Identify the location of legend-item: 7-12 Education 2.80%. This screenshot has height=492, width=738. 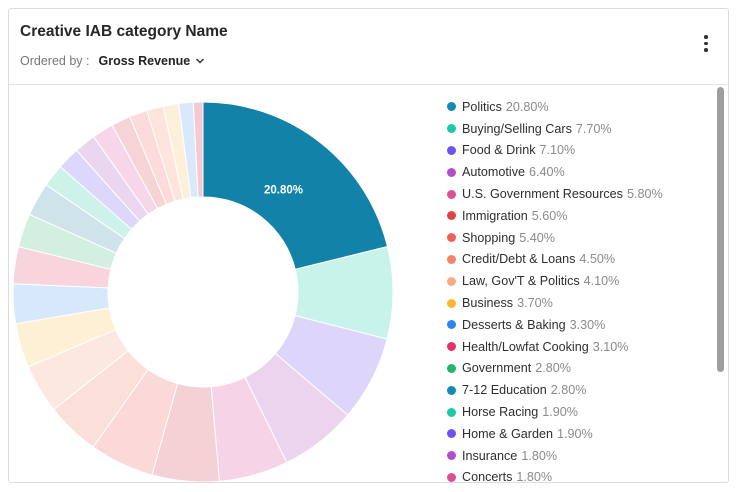
(579, 390).